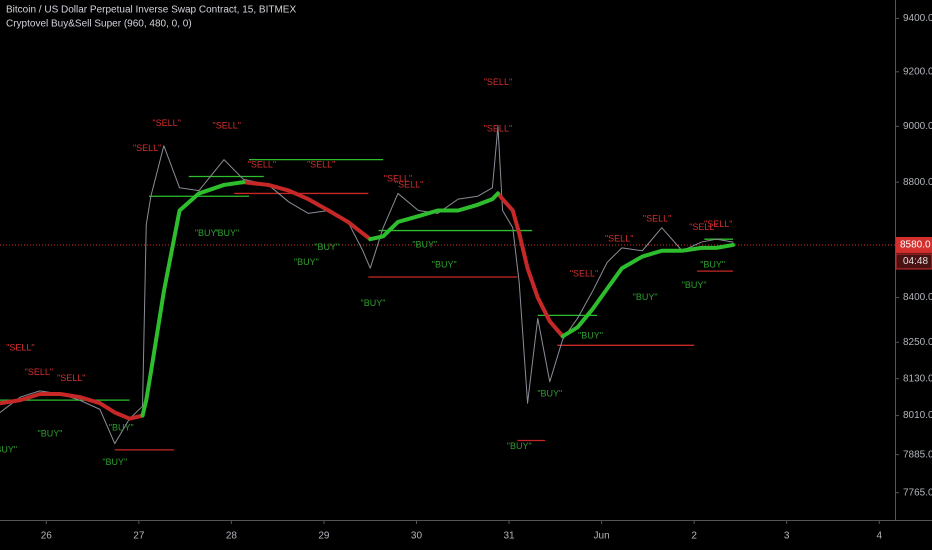  What do you see at coordinates (917, 71) in the screenshot?
I see `y-tick-label: 9200.0` at bounding box center [917, 71].